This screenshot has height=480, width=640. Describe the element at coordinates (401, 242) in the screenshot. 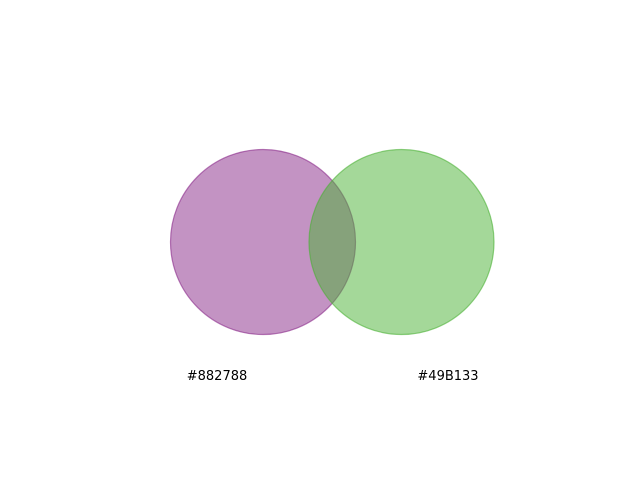

I see `set-b-circle` at that location.